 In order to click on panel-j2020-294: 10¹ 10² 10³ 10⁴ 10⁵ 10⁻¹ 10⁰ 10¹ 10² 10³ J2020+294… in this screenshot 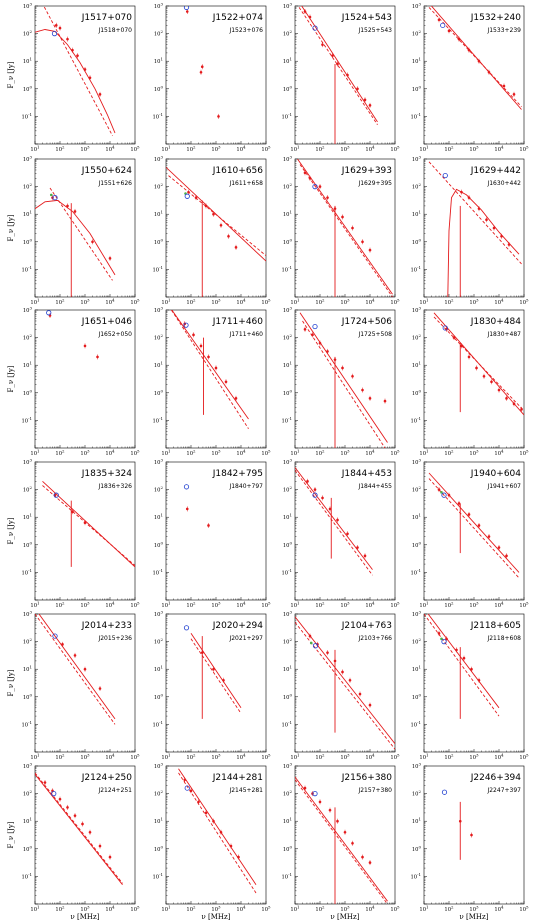, I will do `click(211, 686)`.